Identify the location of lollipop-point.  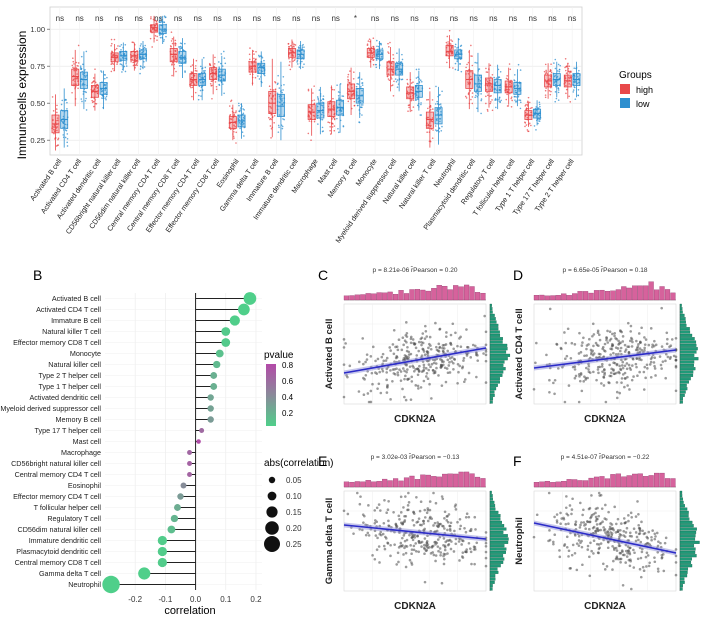
(177, 507).